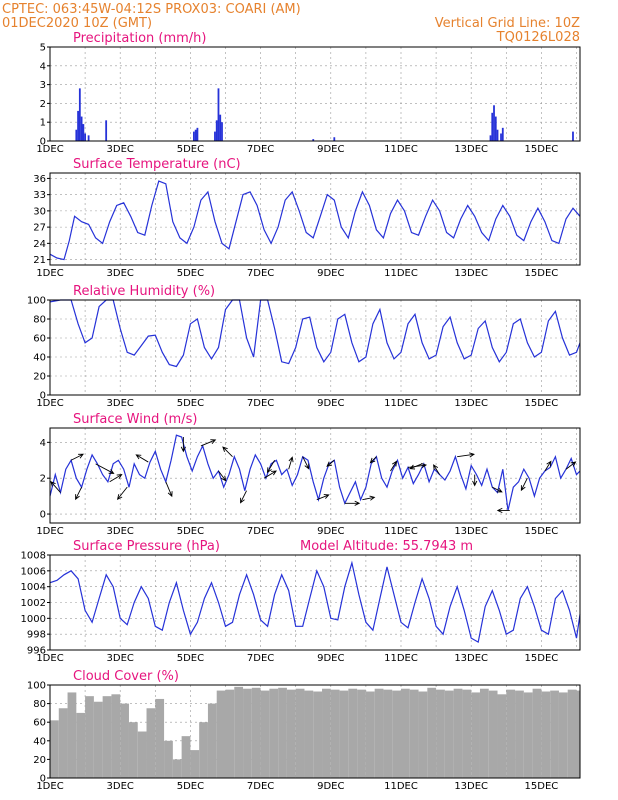  Describe the element at coordinates (33, 556) in the screenshot. I see `y-tick-label: 1008` at that location.